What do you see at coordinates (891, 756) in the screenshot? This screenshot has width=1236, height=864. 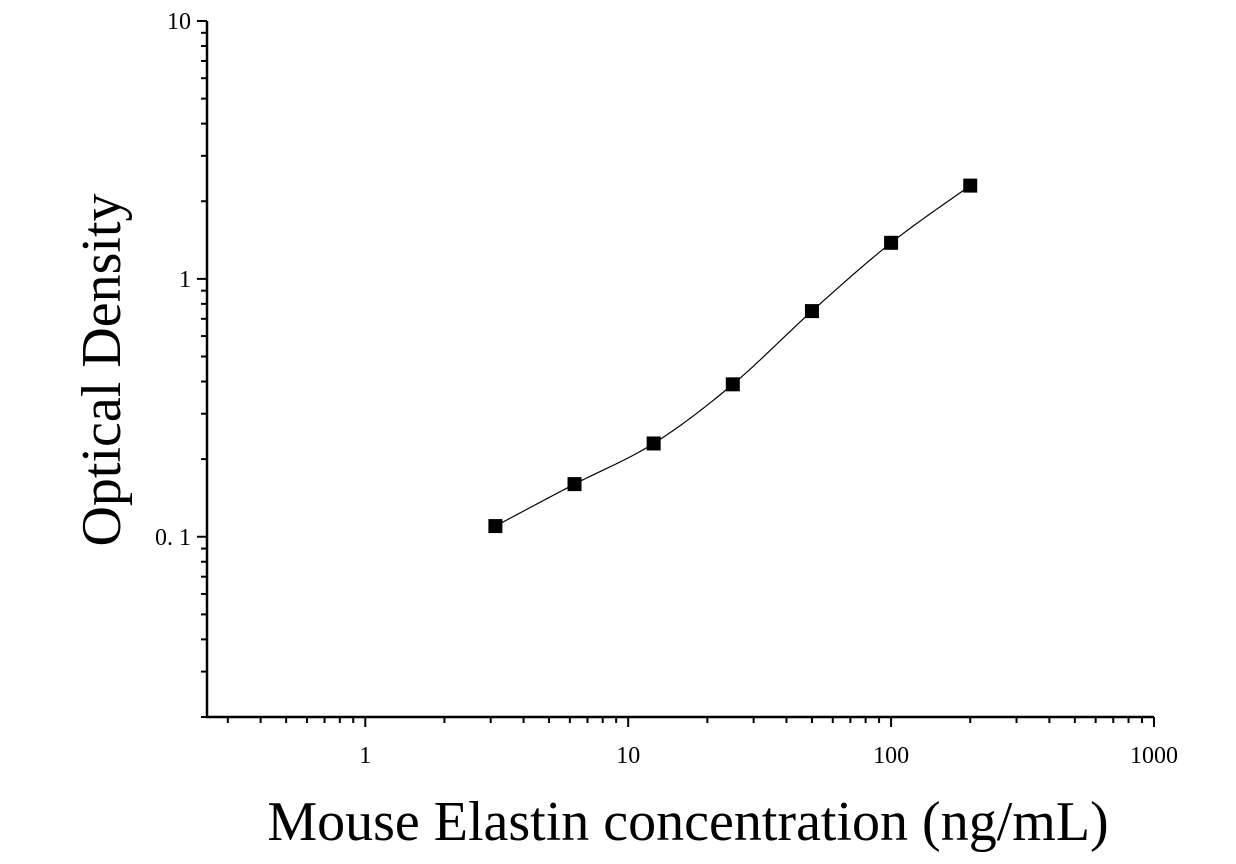 I see `x-tick-label: 100` at bounding box center [891, 756].